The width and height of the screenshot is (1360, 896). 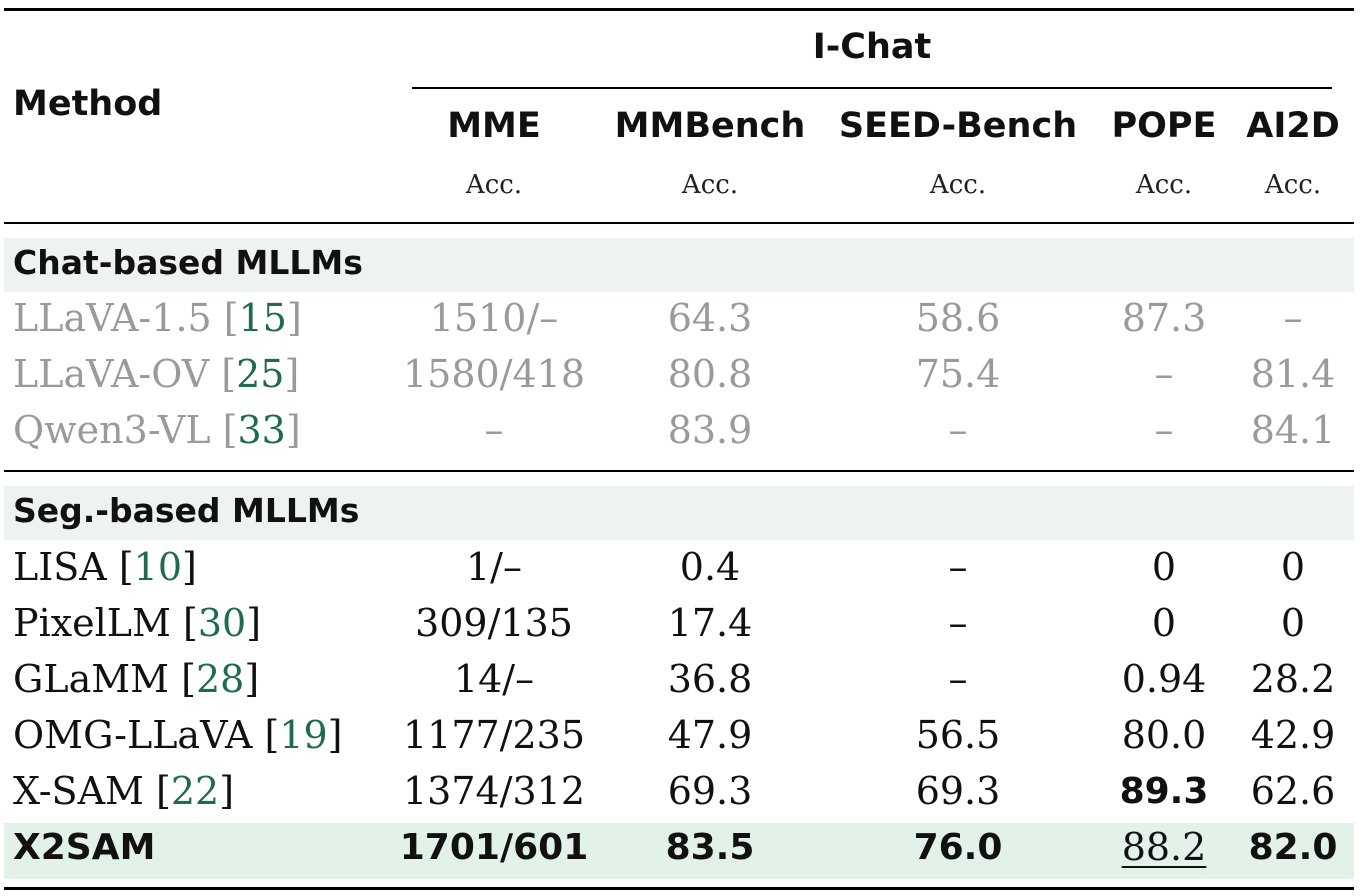 I want to click on table-cell: 75.4, so click(x=958, y=374).